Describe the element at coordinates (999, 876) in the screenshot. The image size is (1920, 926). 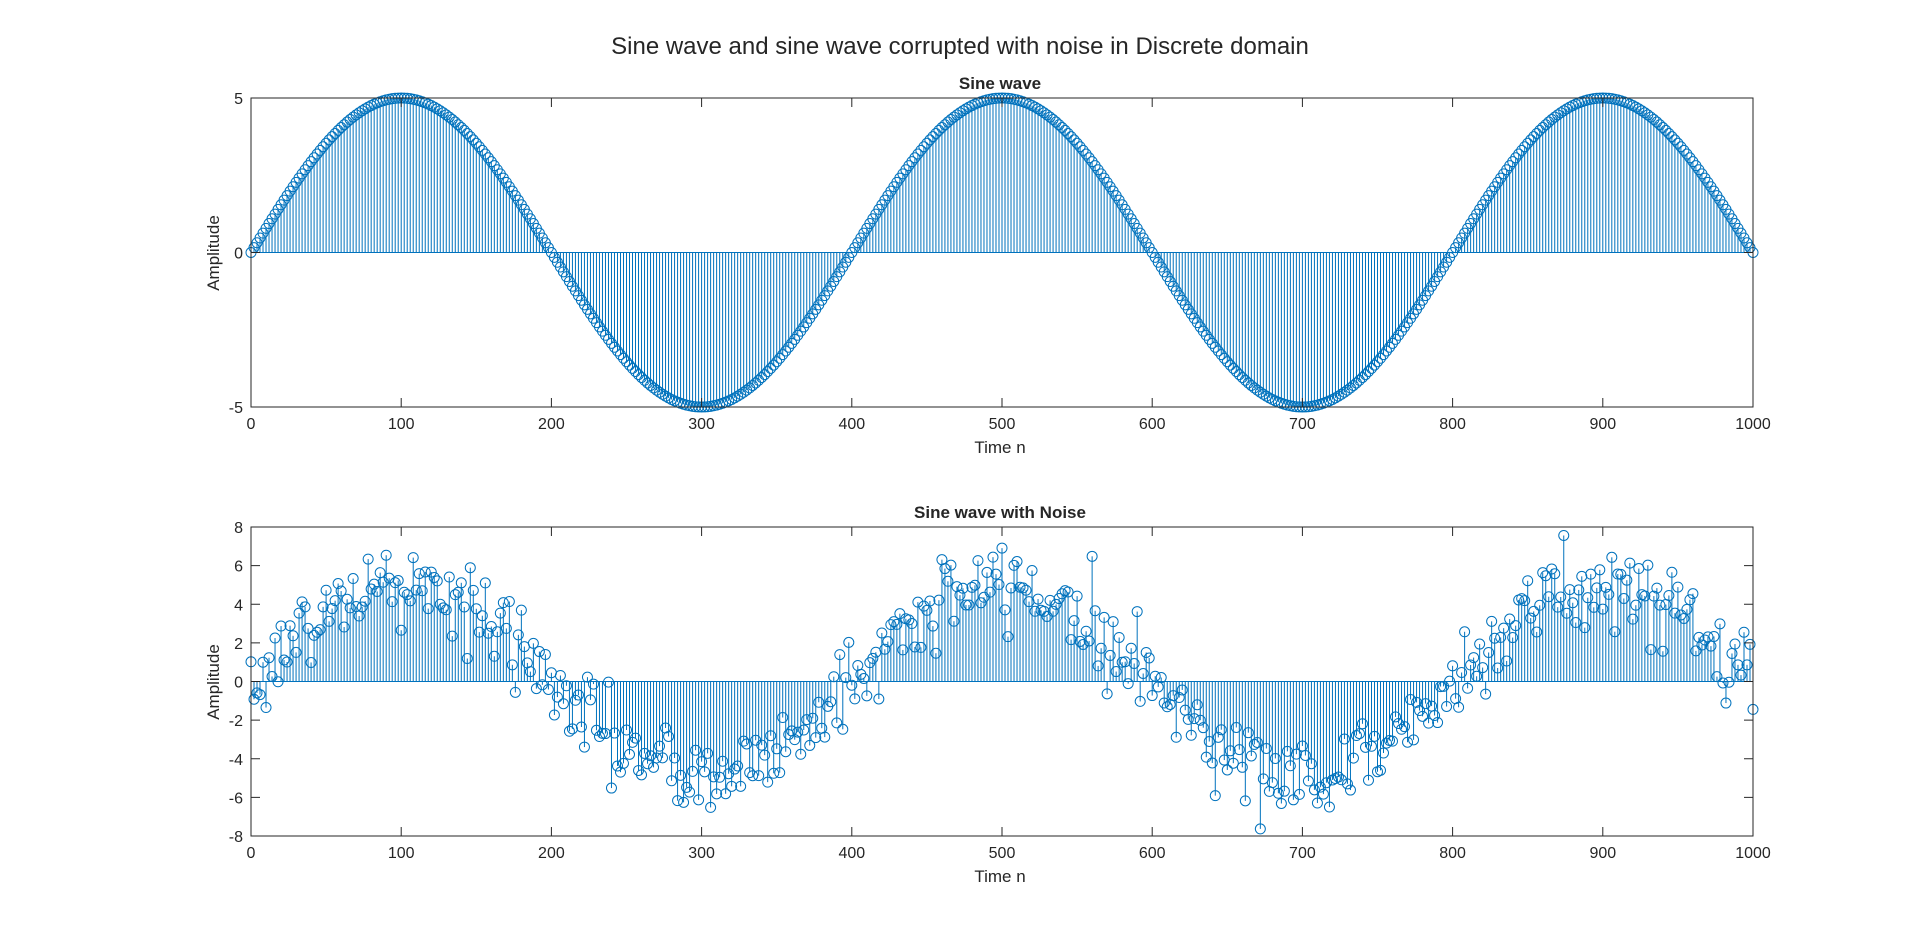
I see `x-axis-label: Time n` at that location.